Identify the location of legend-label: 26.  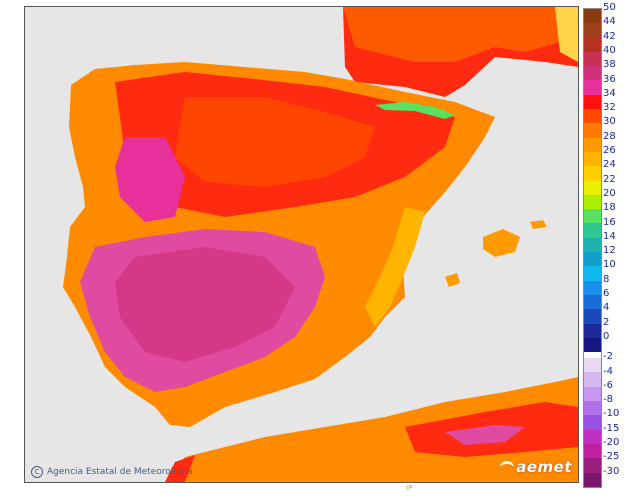
(609, 150).